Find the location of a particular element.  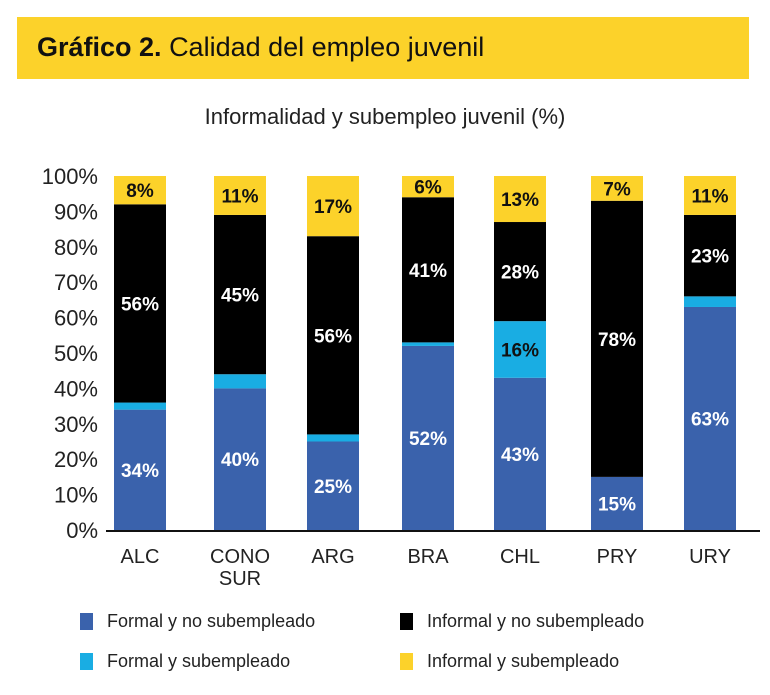

y-tick-label: 20% is located at coordinates (76, 459).